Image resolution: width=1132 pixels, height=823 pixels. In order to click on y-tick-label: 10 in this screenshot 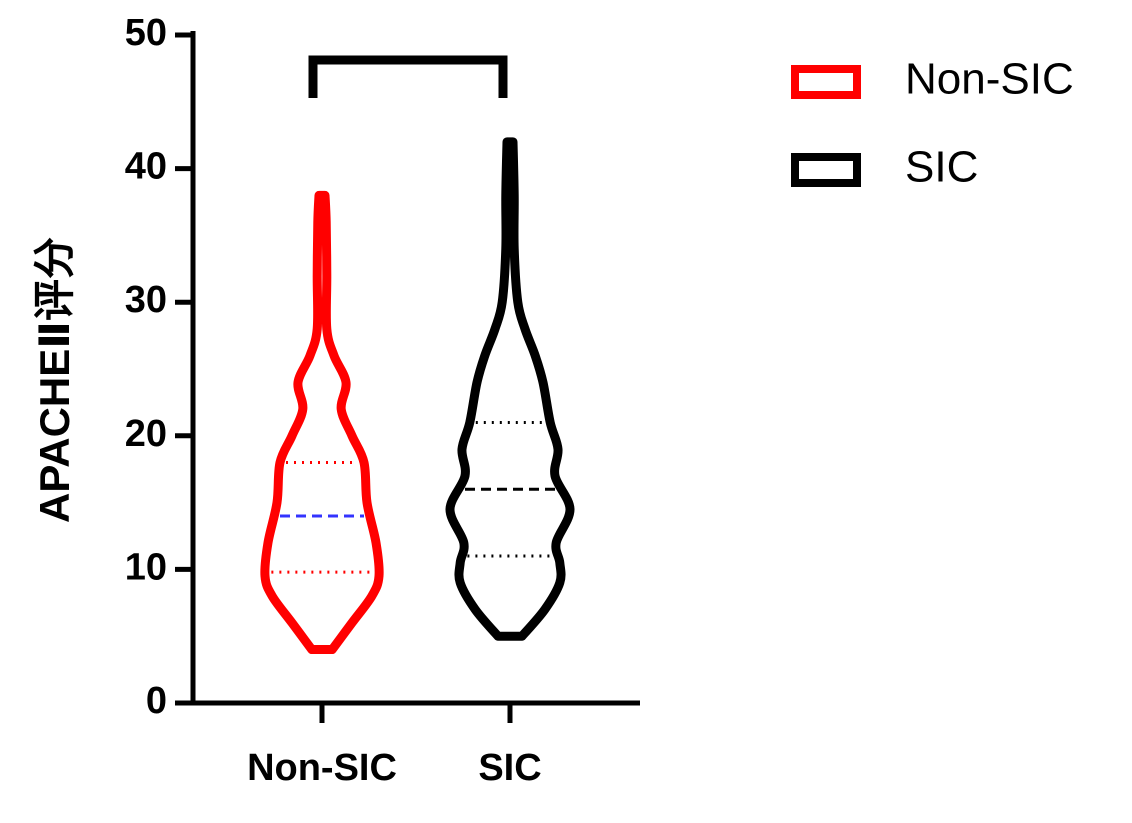, I will do `click(146, 567)`.